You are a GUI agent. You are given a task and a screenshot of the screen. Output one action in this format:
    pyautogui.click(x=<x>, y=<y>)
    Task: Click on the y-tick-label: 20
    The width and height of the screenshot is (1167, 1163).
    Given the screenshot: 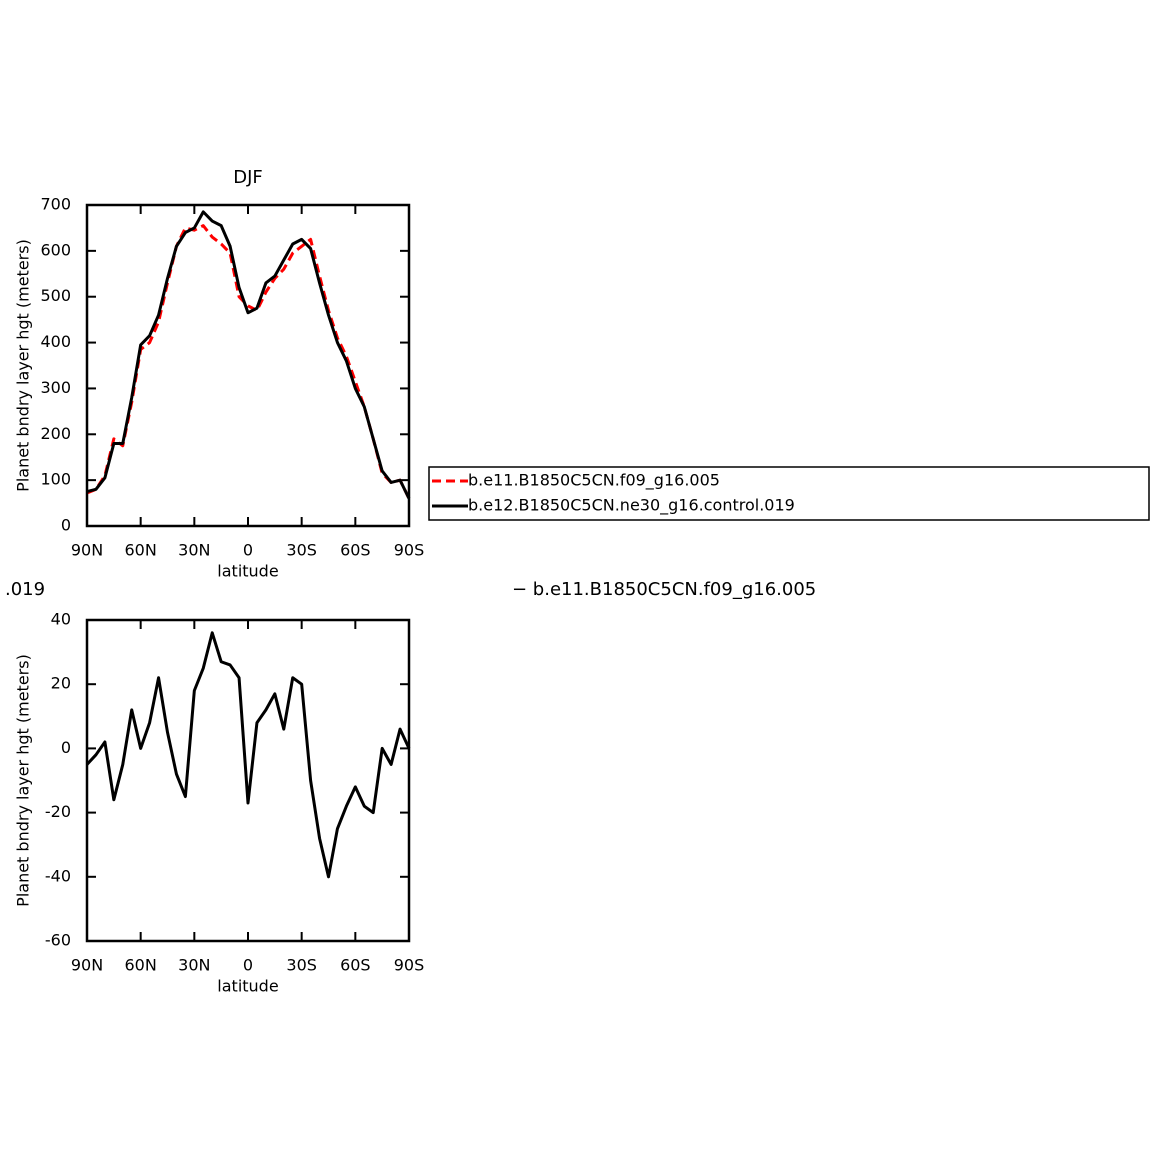 What is the action you would take?
    pyautogui.click(x=61, y=683)
    